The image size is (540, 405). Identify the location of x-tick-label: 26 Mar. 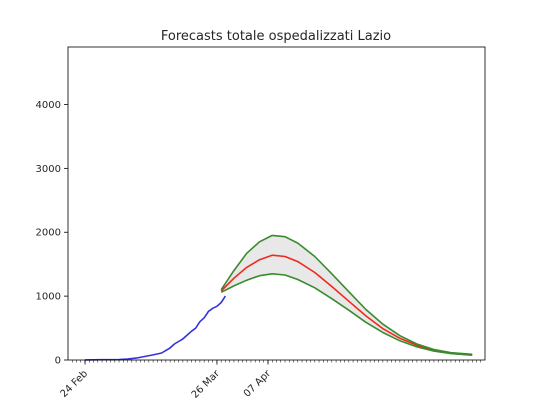
(206, 384).